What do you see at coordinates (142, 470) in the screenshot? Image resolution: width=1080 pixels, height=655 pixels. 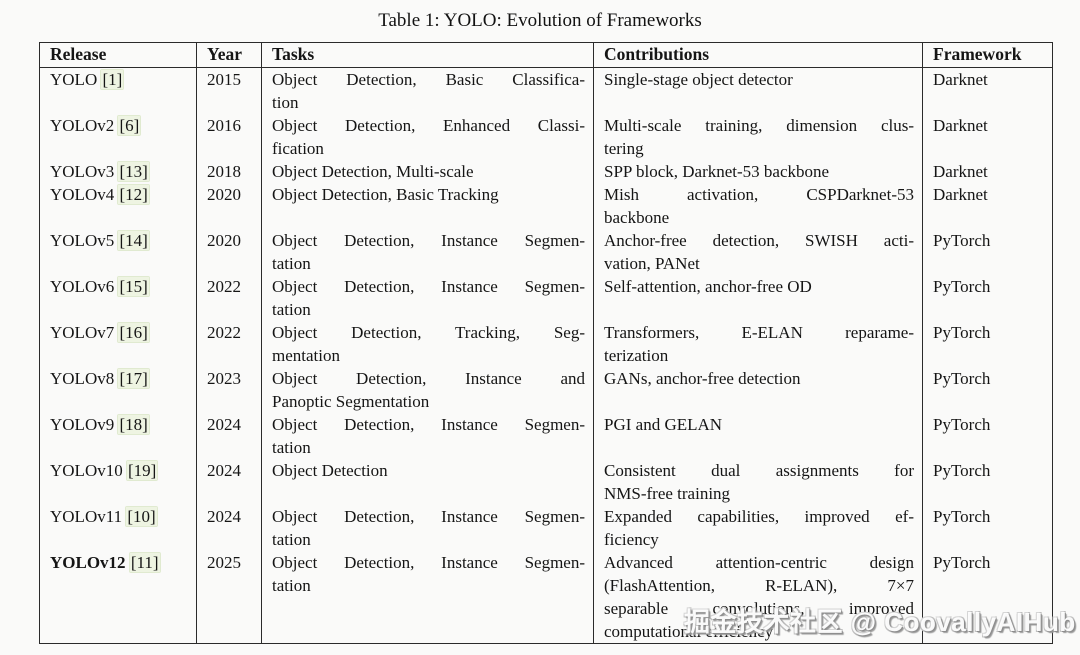 I see `citation-ref: [19]` at bounding box center [142, 470].